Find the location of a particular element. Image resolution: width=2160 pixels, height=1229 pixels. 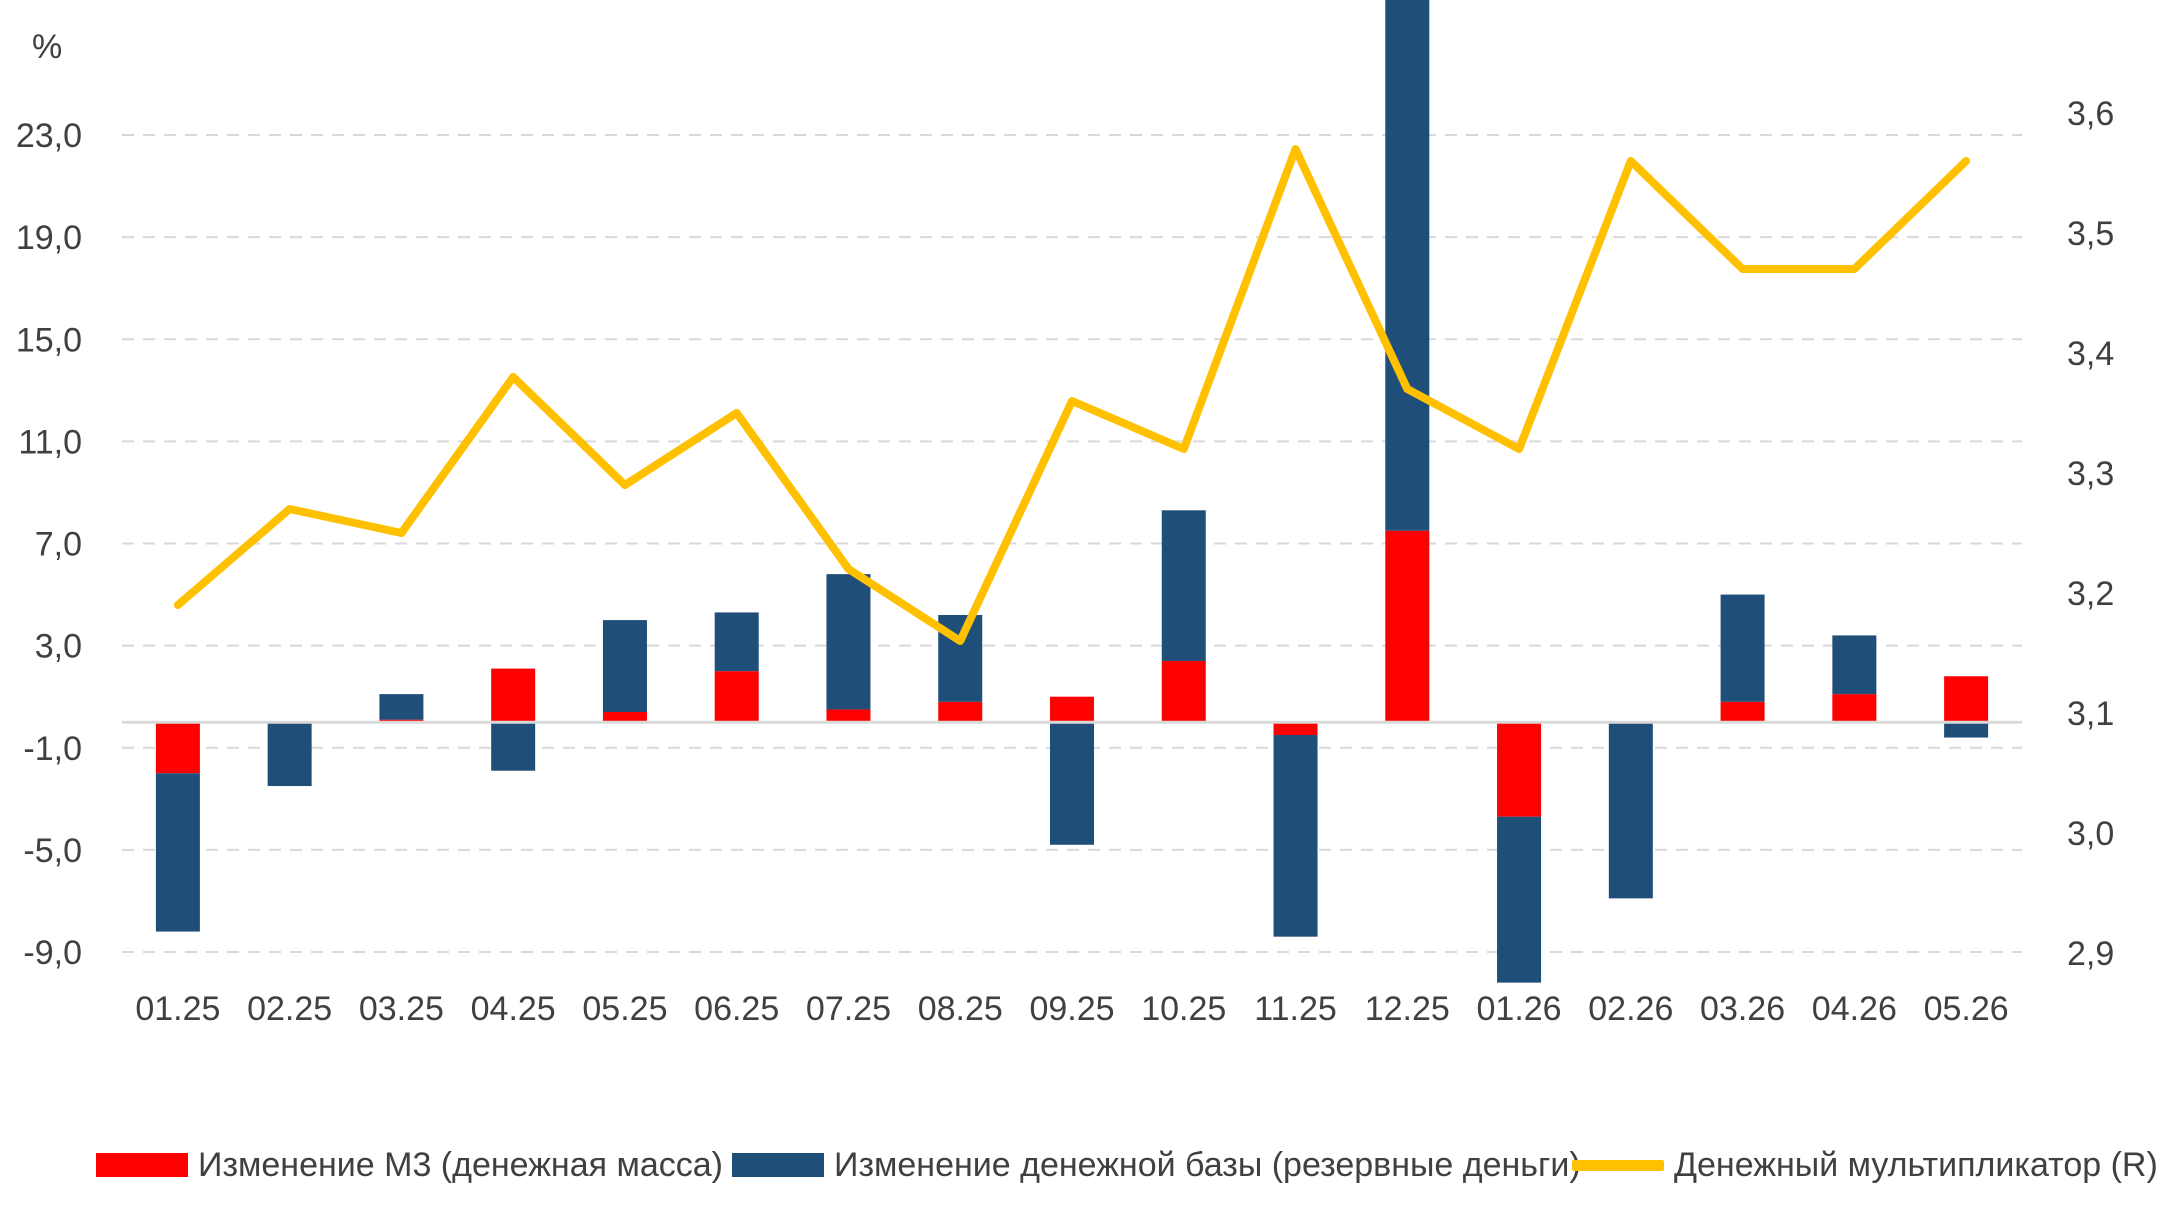

x-tick-label: 02.25 is located at coordinates (289, 1009).